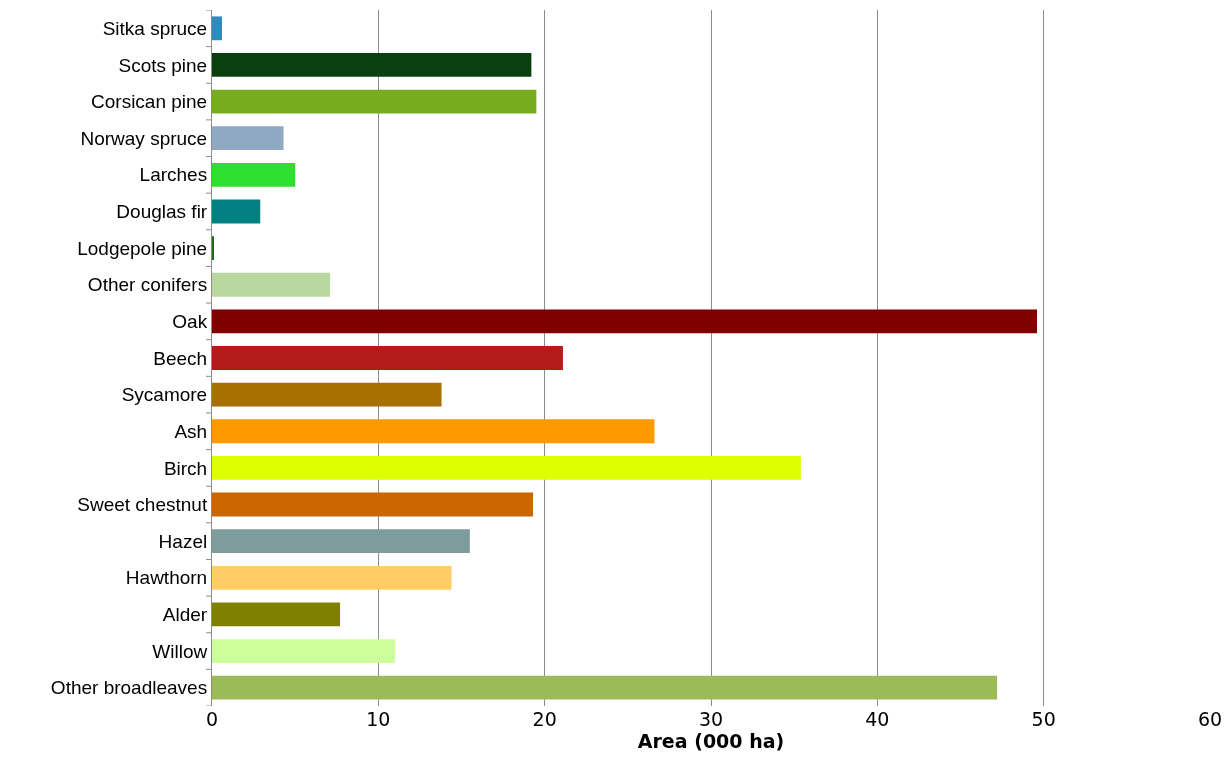 This screenshot has width=1232, height=784. I want to click on y-tick-label: Sycamore, so click(164, 395).